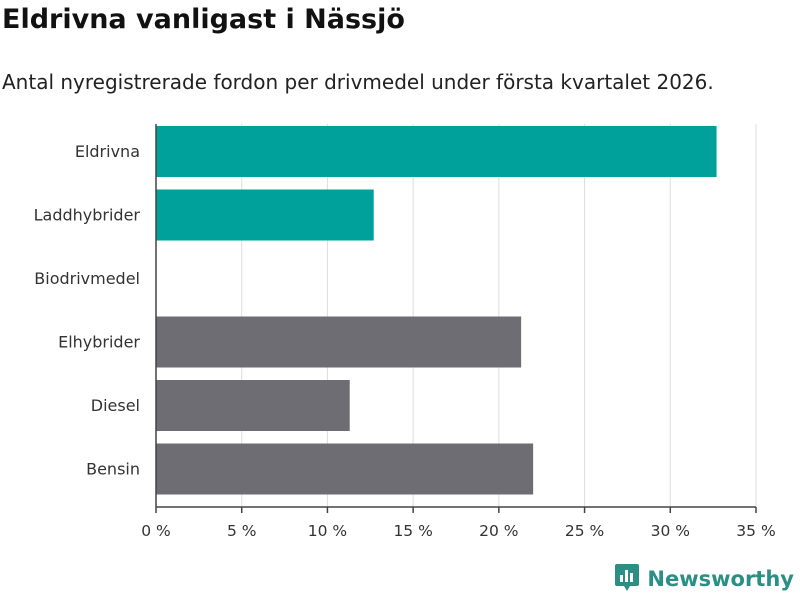 The image size is (800, 600). I want to click on bar-diesel, so click(253, 405).